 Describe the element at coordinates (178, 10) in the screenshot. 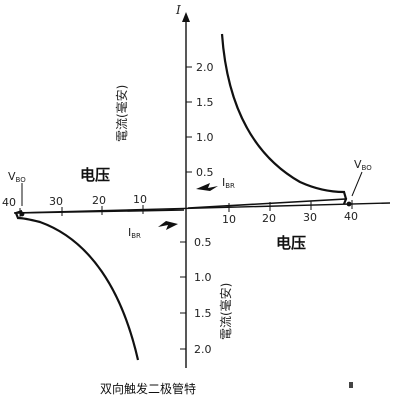

I see `y-axis-title: I` at that location.